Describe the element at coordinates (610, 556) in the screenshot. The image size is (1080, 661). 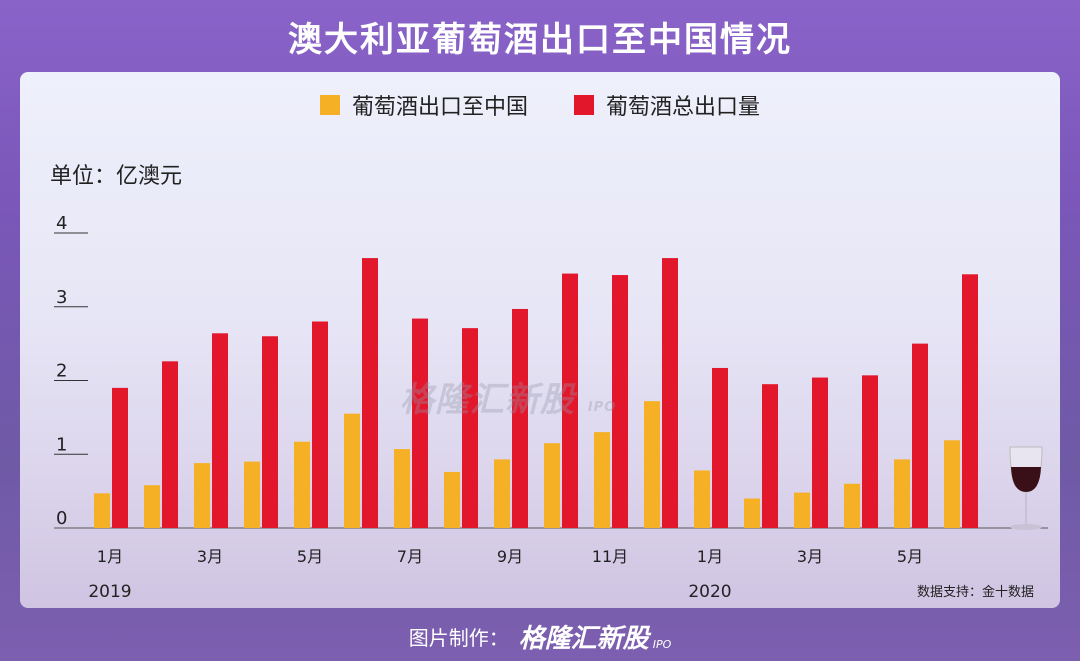
I see `x-tick-label: 11月` at that location.